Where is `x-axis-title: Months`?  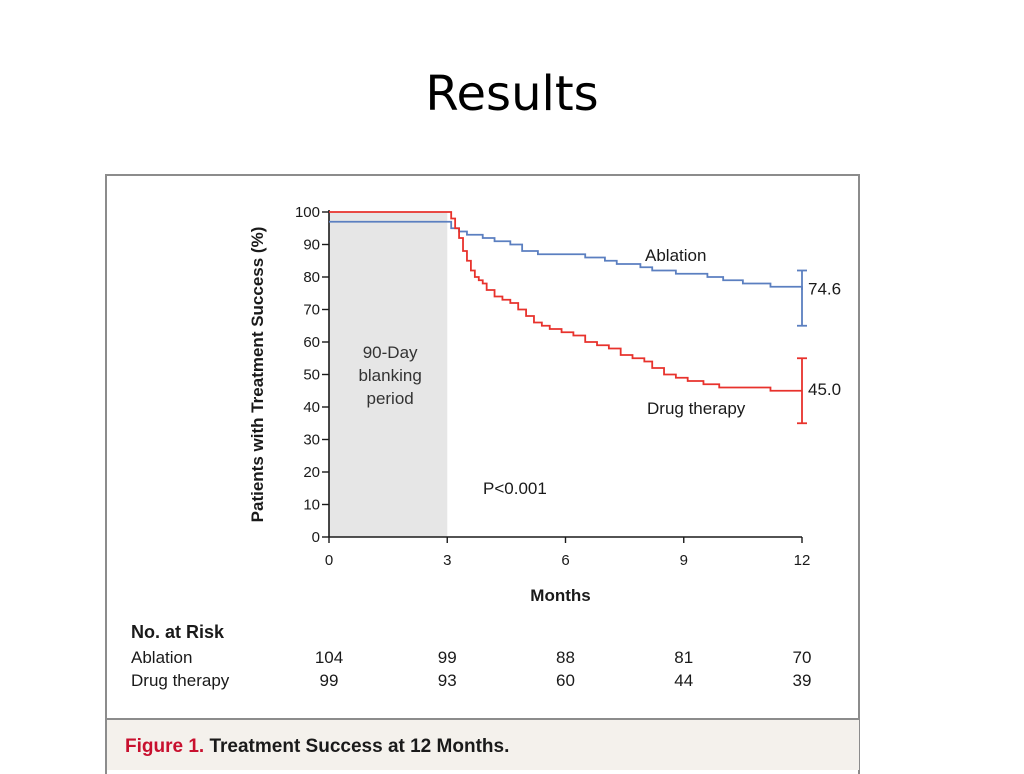
x-axis-title: Months is located at coordinates (560, 595).